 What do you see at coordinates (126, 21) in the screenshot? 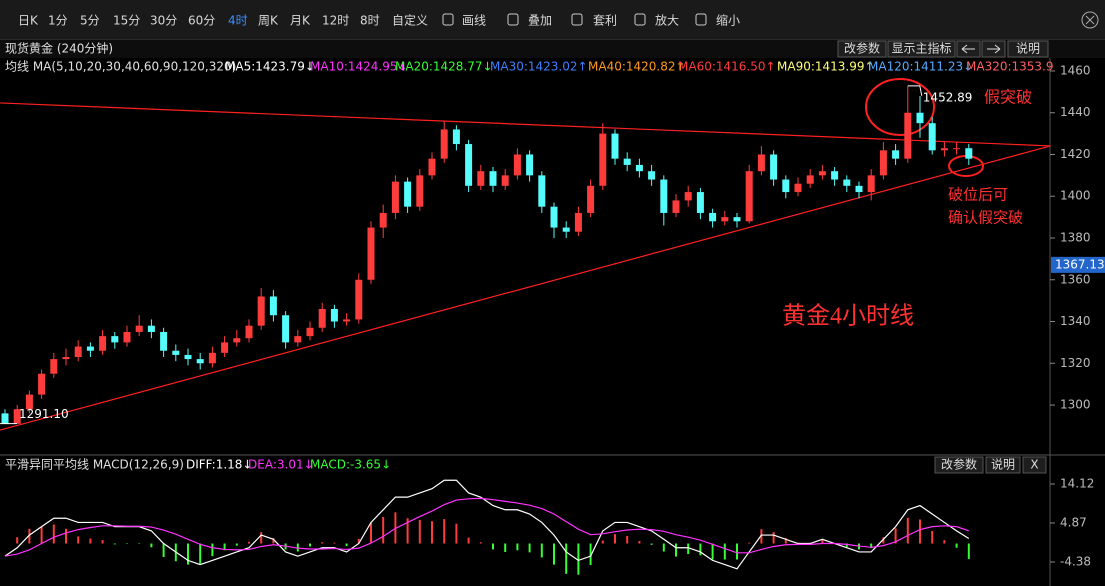
I see `toolbar-item: 15分` at bounding box center [126, 21].